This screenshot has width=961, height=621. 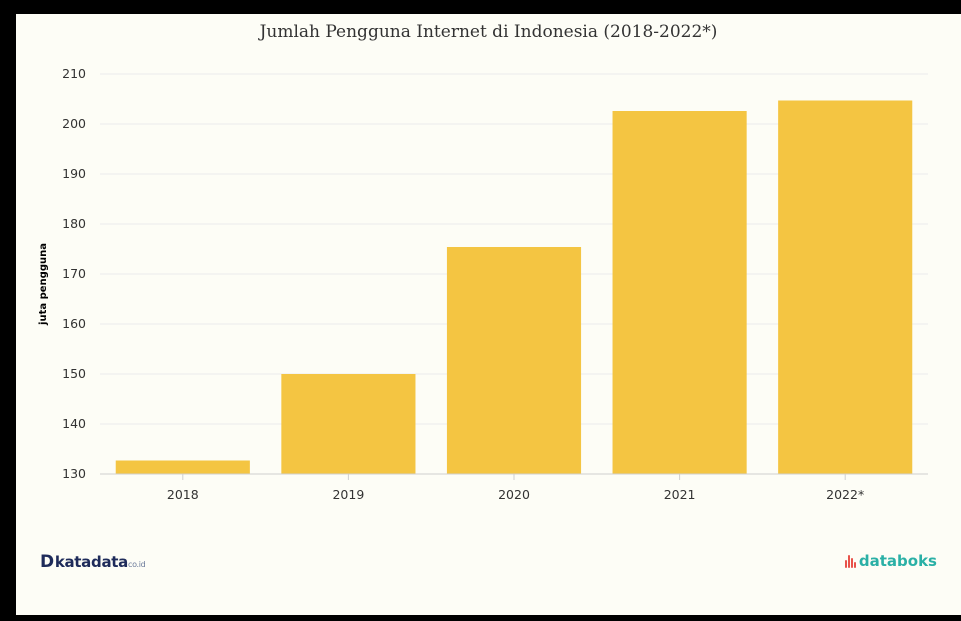 I want to click on x-tick-label: 2021, so click(x=680, y=494).